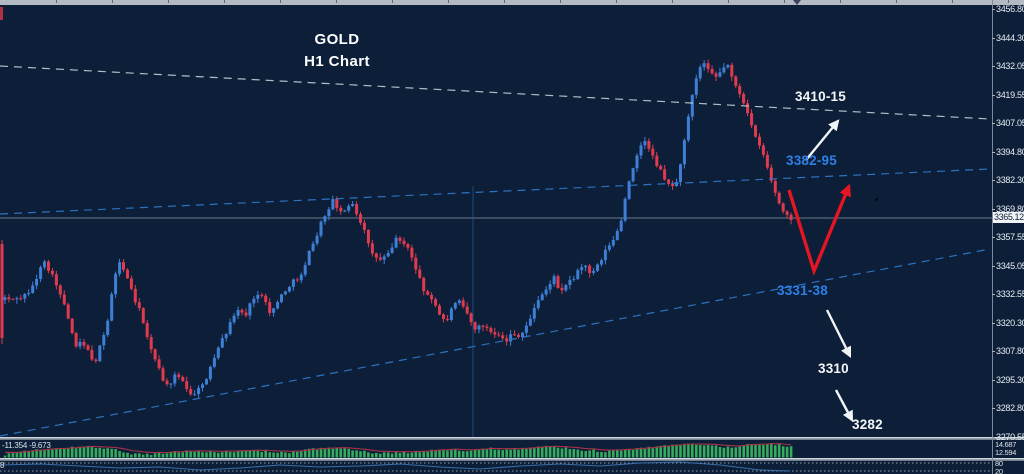  Describe the element at coordinates (1006, 444) in the screenshot. I see `indicator-axis-label: 14.687` at that location.